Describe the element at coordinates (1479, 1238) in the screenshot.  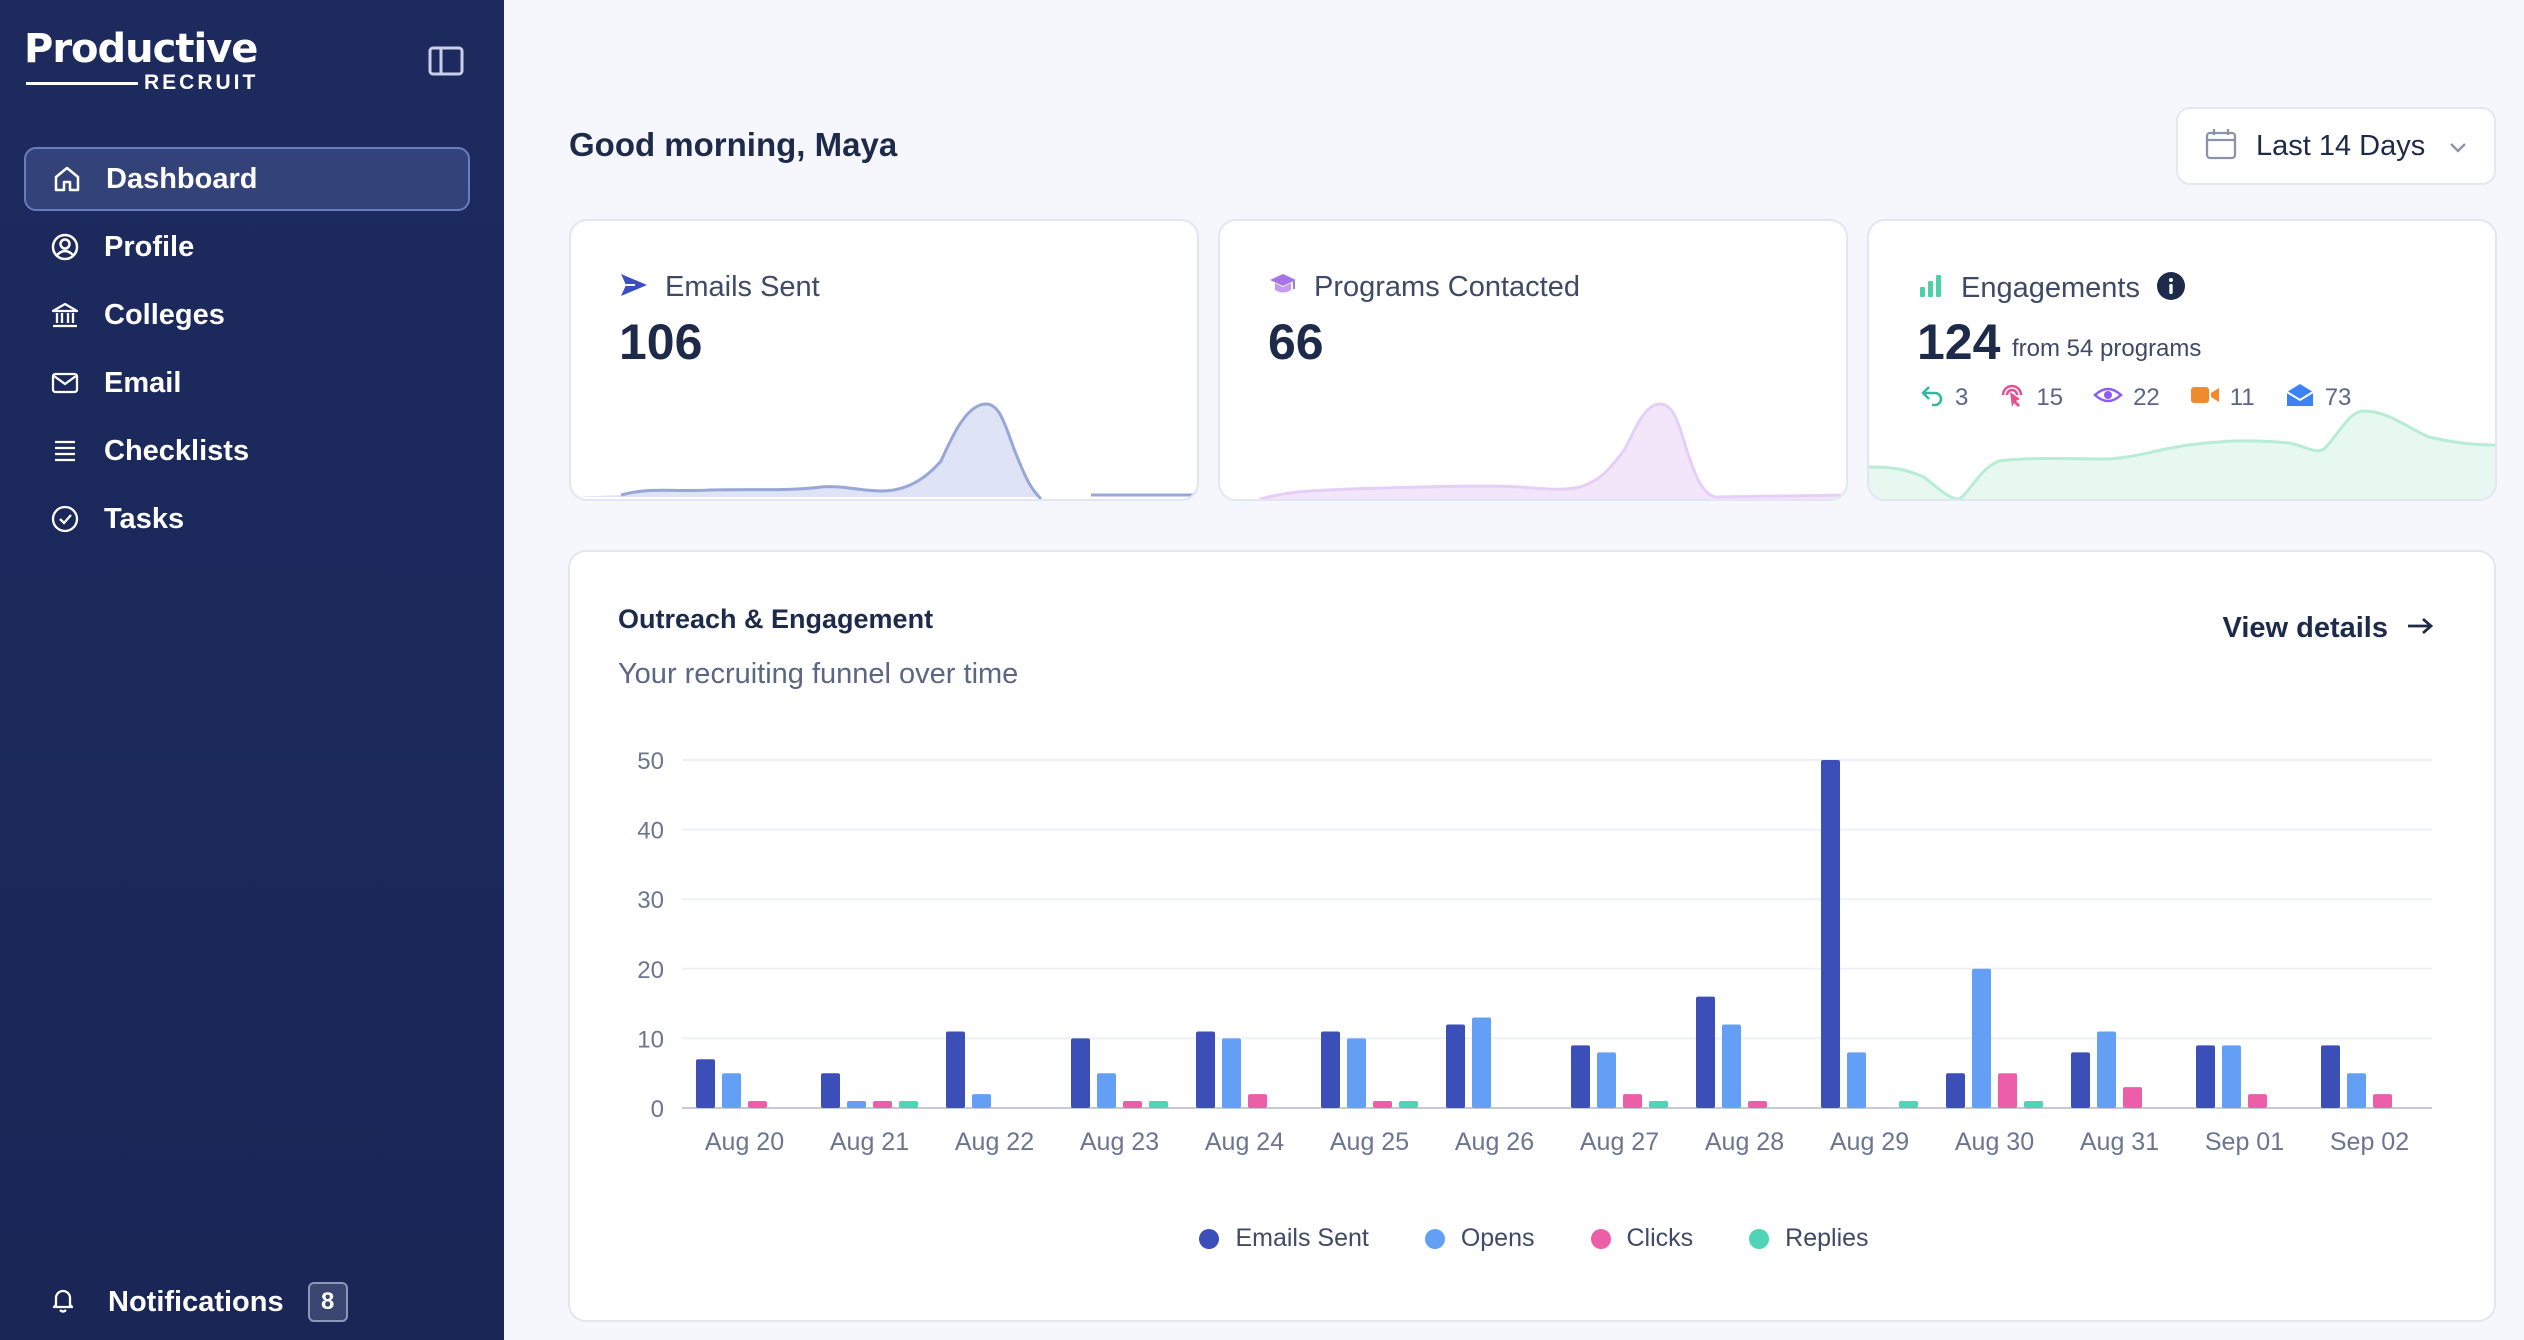
I see `legend-item-opens: Opens` at that location.